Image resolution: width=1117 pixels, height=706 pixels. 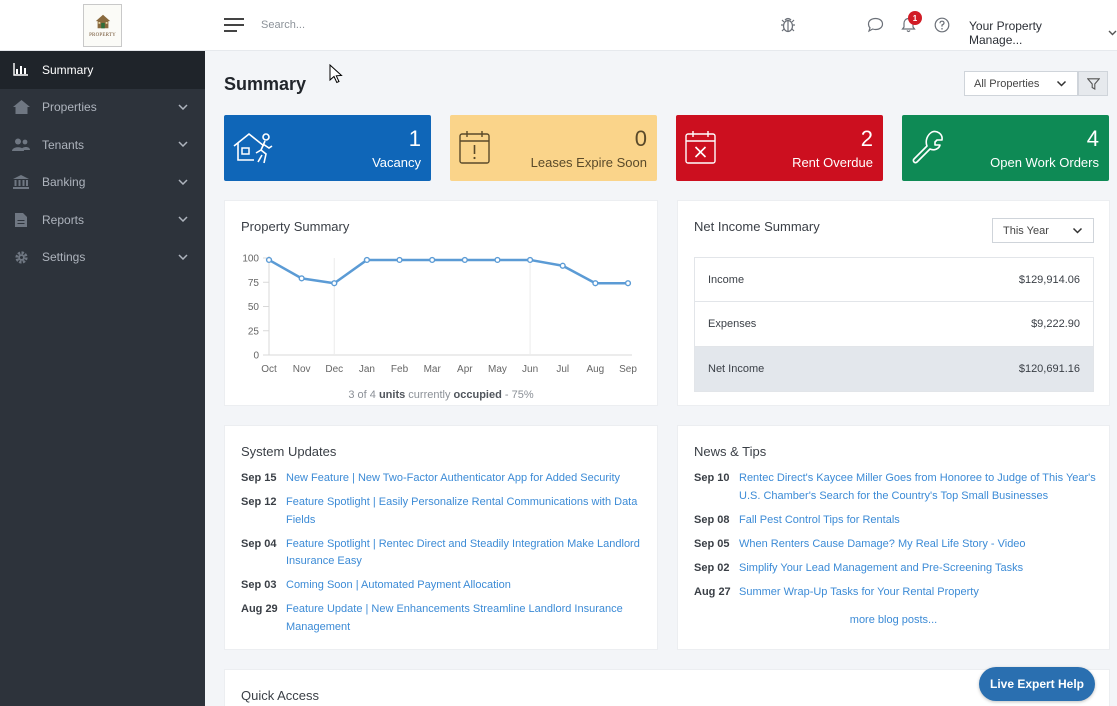 What do you see at coordinates (102, 183) in the screenshot?
I see `sidebar-item-banking: Banking` at bounding box center [102, 183].